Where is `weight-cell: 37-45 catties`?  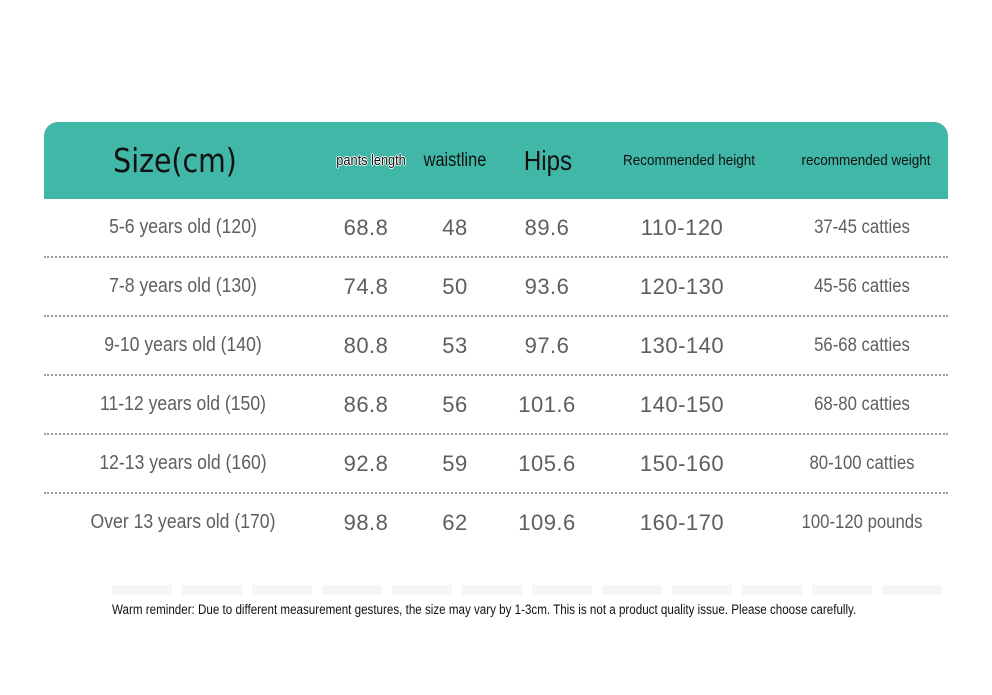
weight-cell: 37-45 catties is located at coordinates (862, 227).